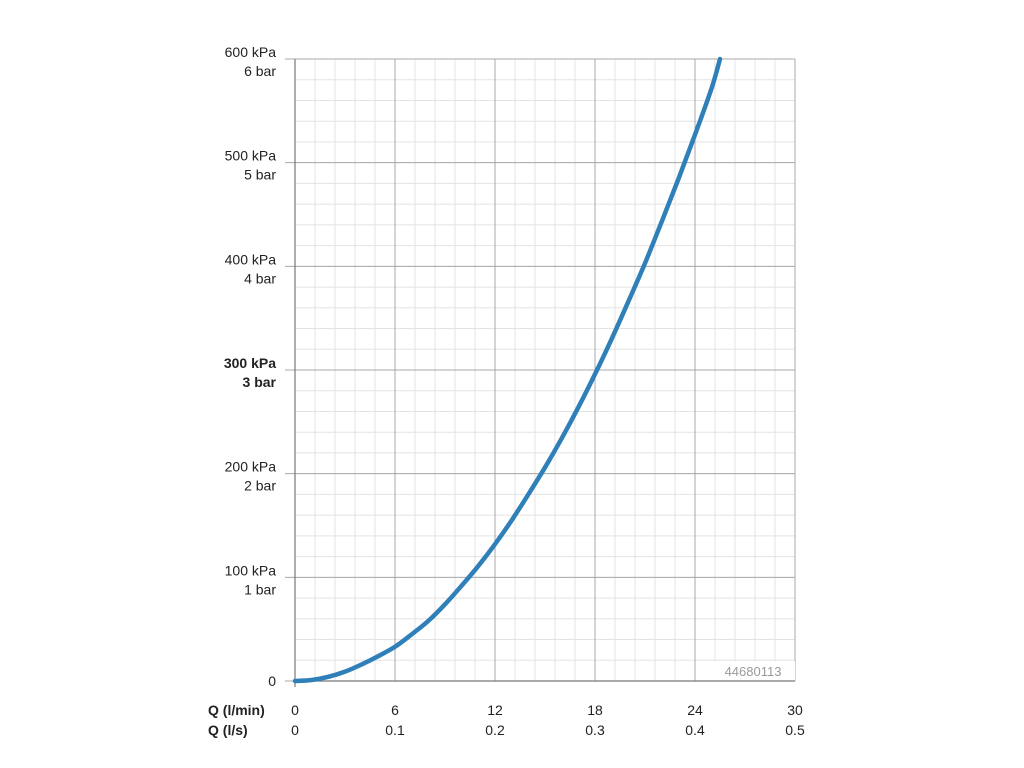  I want to click on y-tick-label-bar: 3 bar, so click(260, 382).